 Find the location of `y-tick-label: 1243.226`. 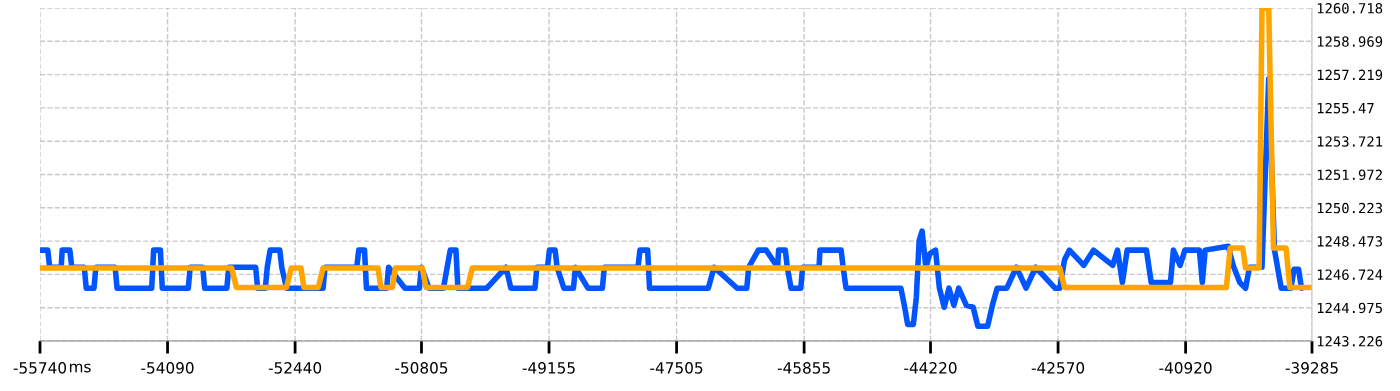

y-tick-label: 1243.226 is located at coordinates (1350, 341).